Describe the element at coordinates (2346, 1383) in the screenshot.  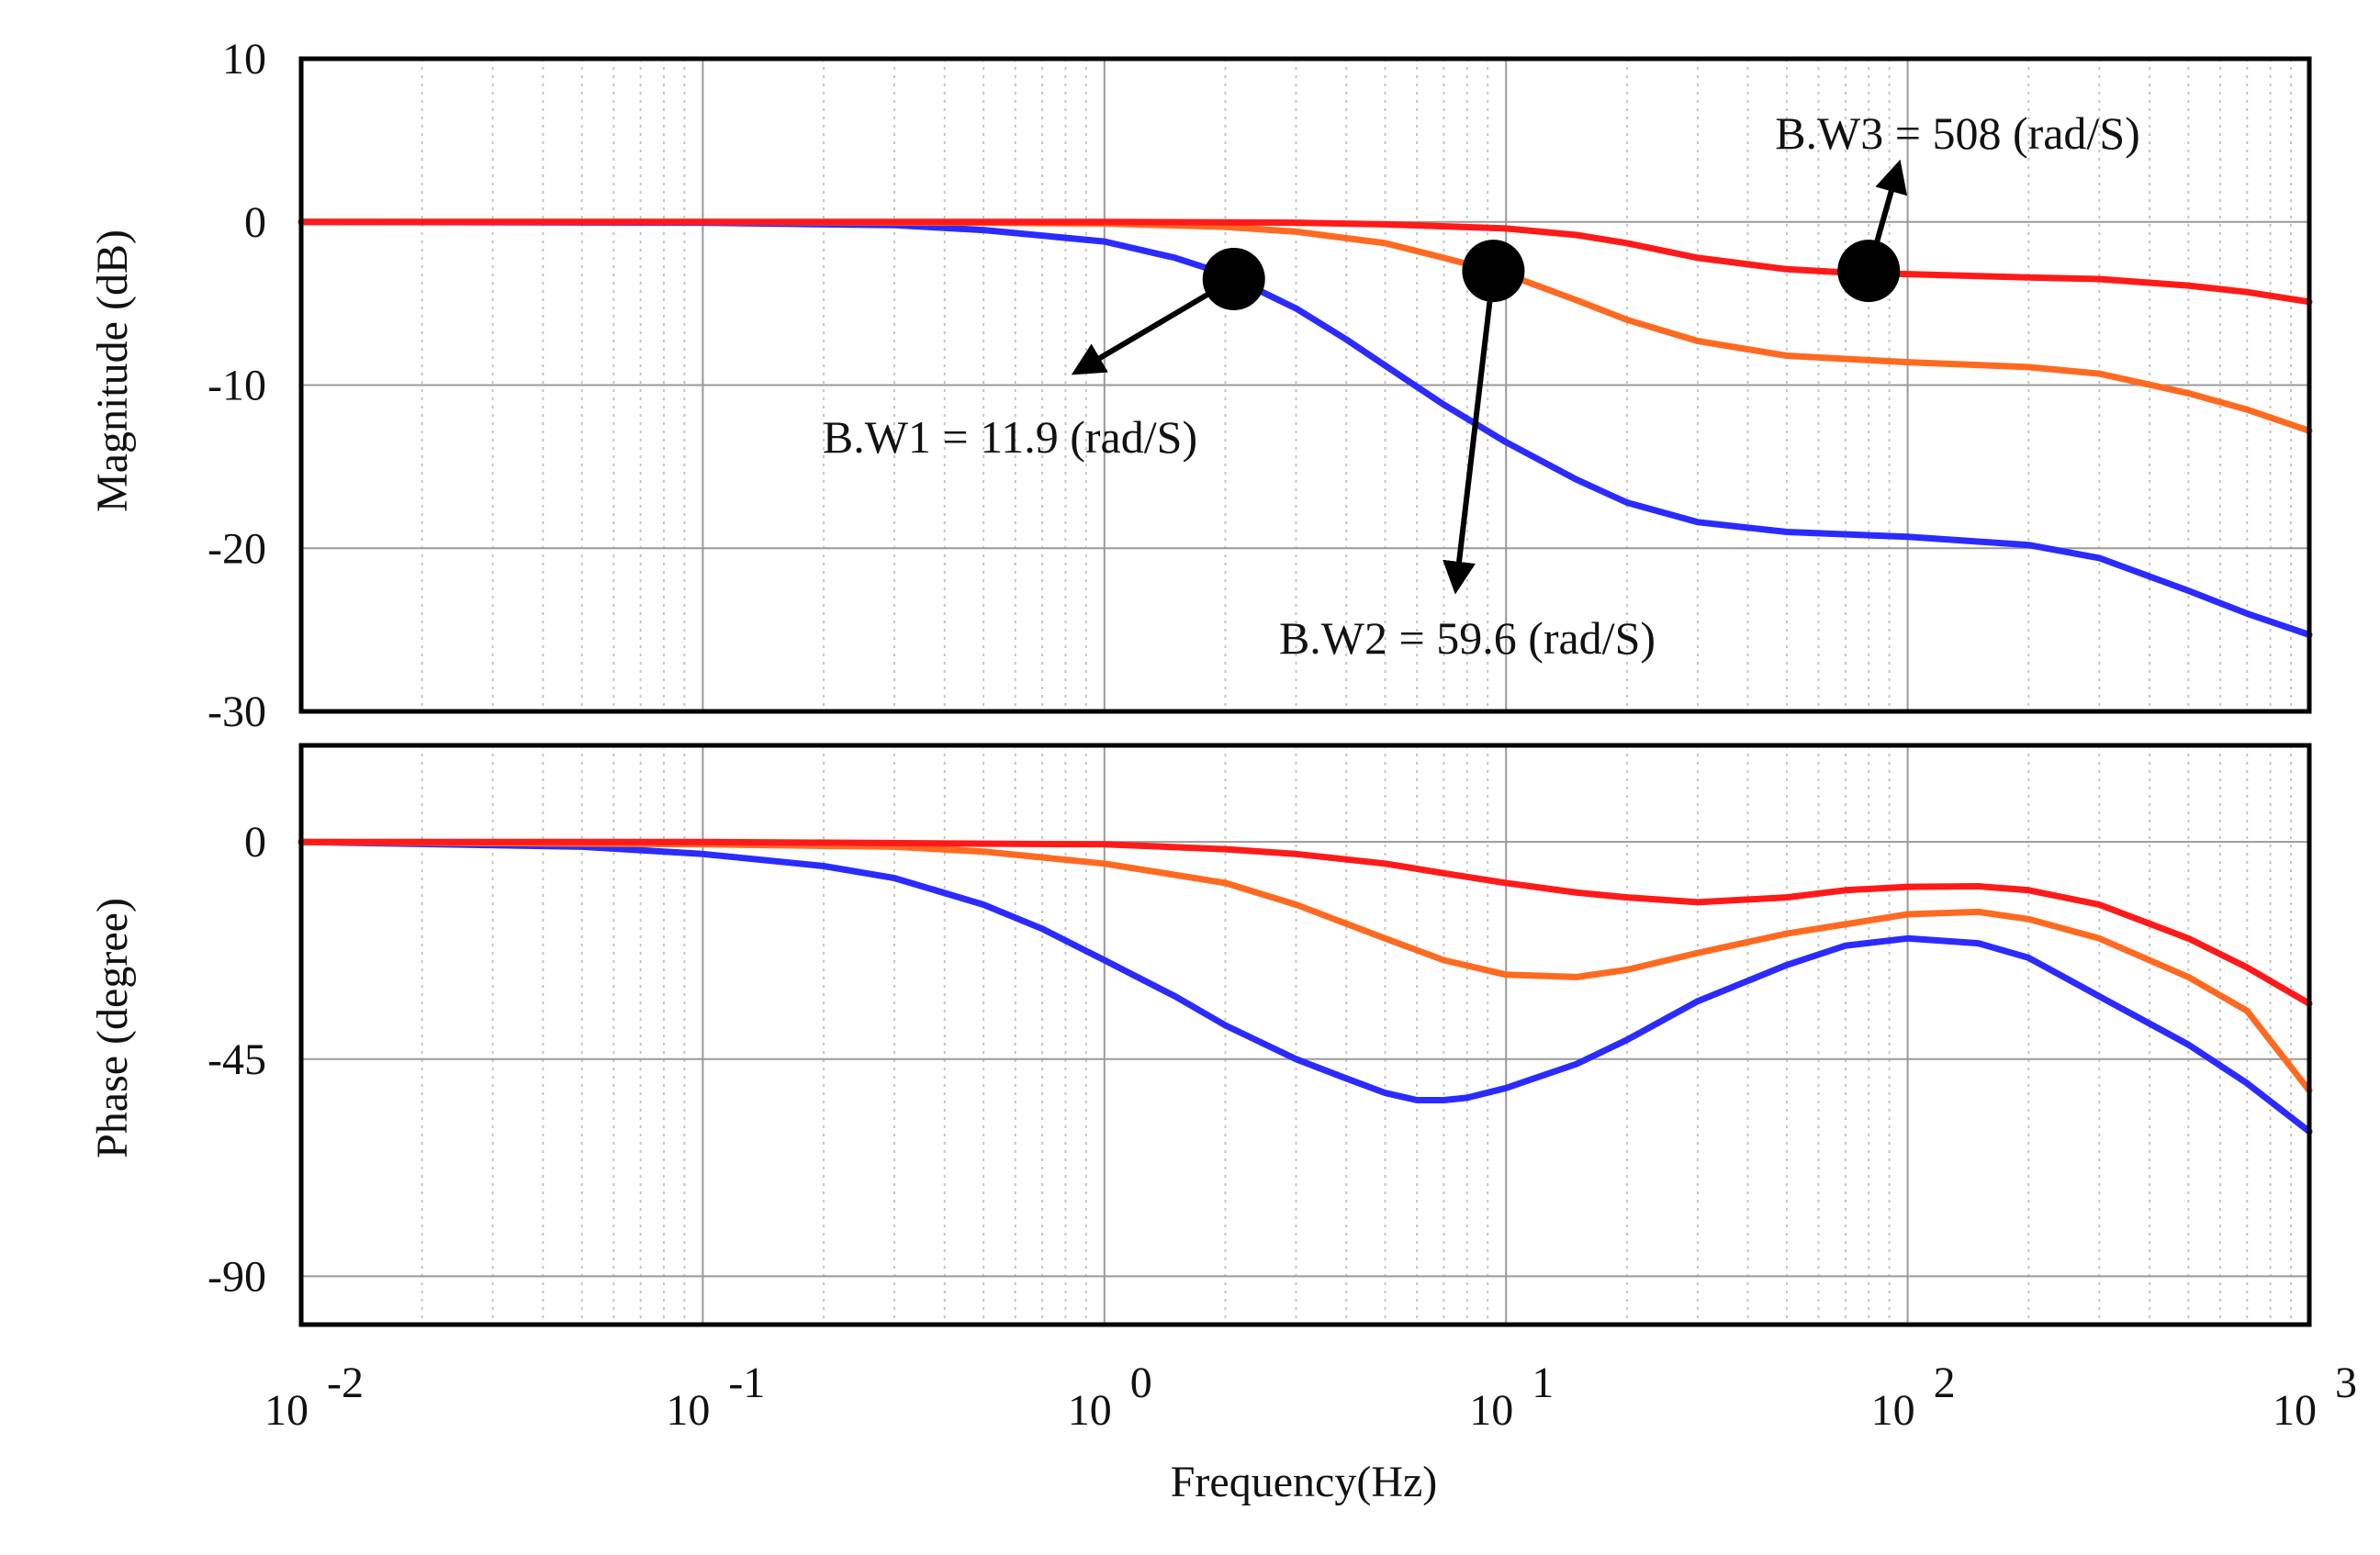
I see `x-tick-exponent: 3` at that location.